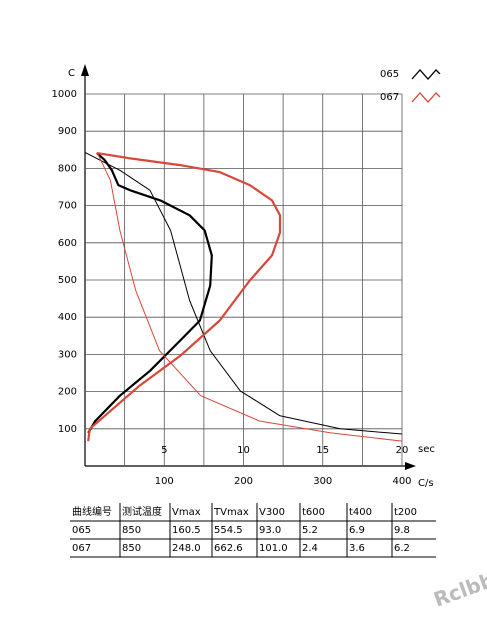 This screenshot has width=487, height=628. What do you see at coordinates (357, 530) in the screenshot?
I see `table-cell: 6.9` at bounding box center [357, 530].